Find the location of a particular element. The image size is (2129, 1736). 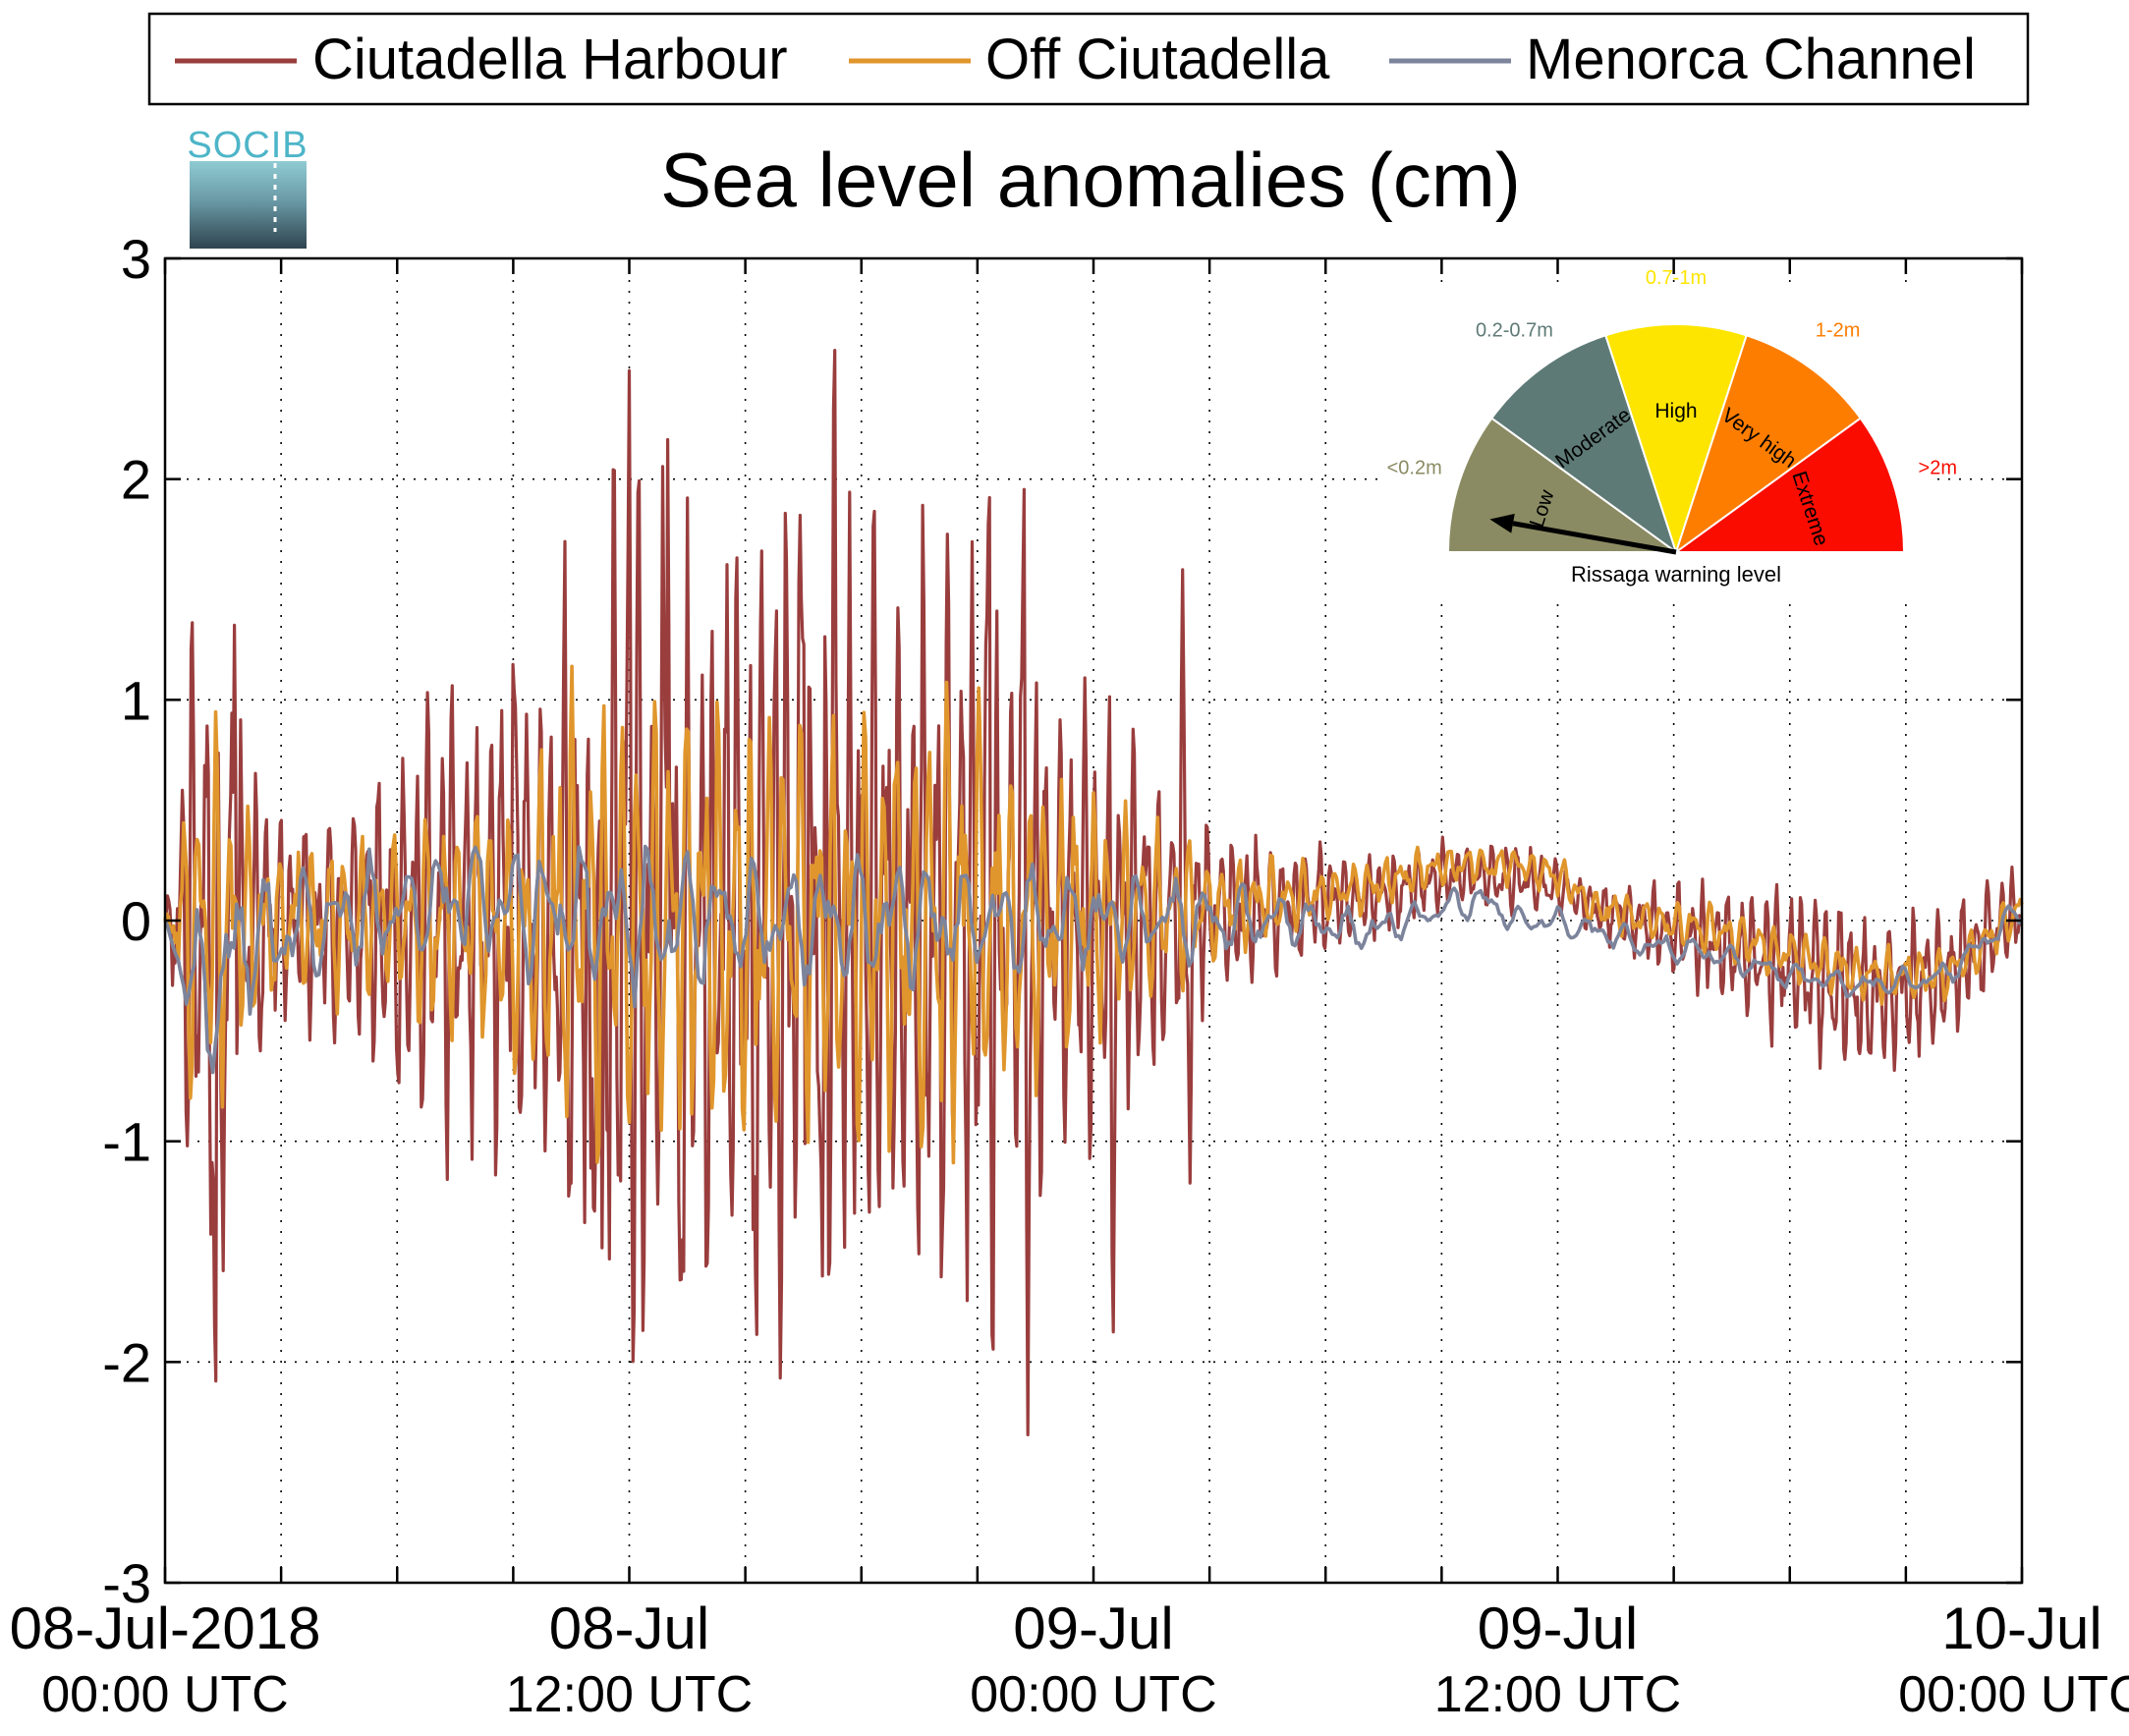

gauge-segment-moderate is located at coordinates (1583, 444).